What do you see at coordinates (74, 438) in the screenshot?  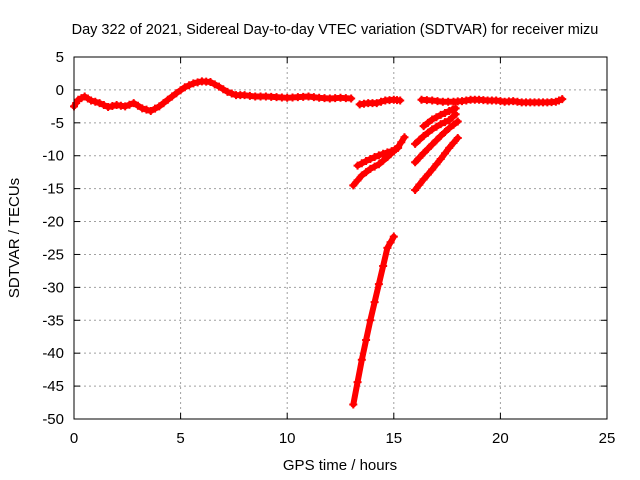 I see `x-tick-label: 0` at bounding box center [74, 438].